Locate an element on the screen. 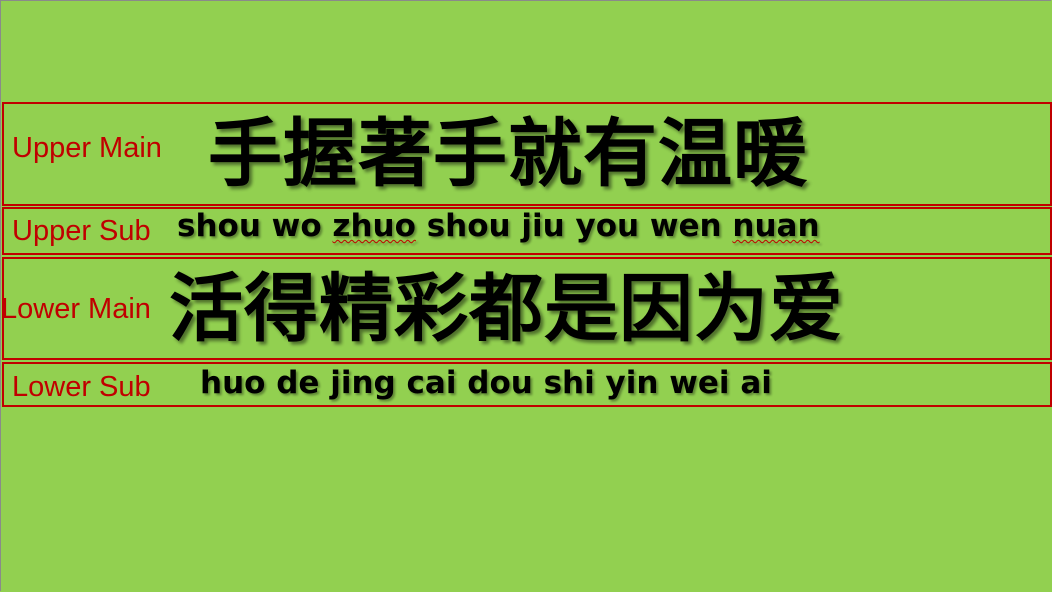  upper-sub-text-flagged-word: nuan is located at coordinates (776, 226).